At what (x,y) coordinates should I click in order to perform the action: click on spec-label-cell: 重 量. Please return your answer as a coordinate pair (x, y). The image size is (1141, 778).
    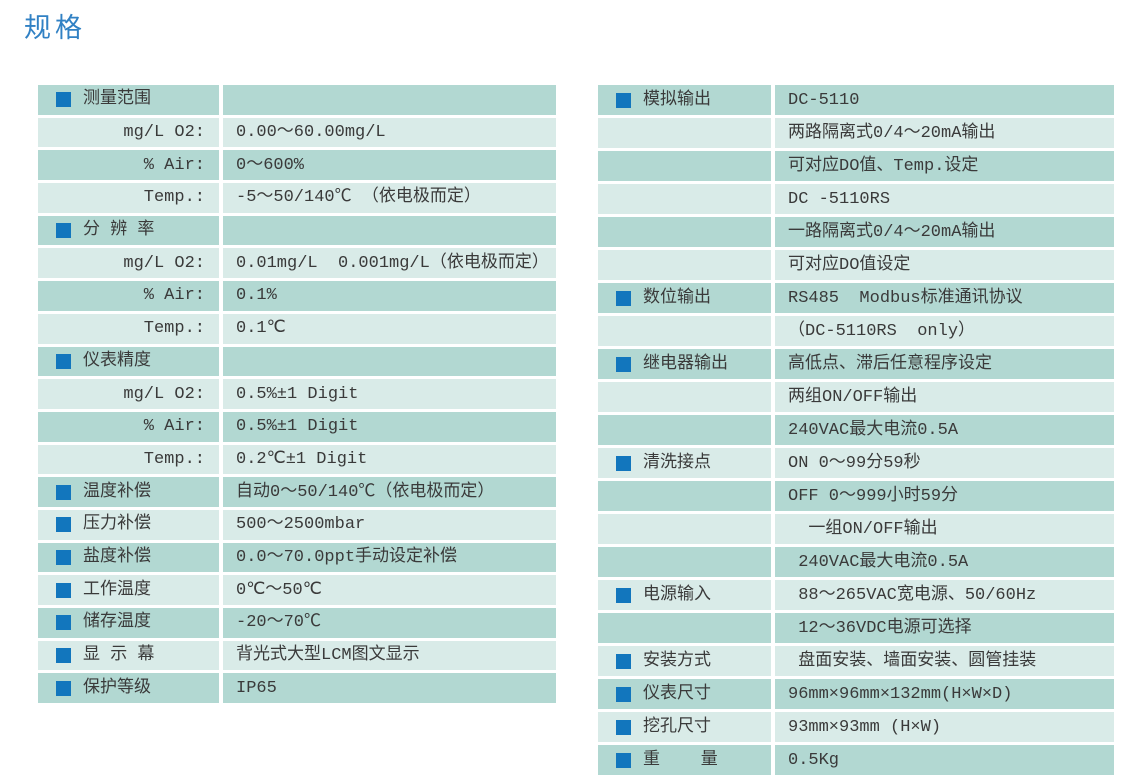
    Looking at the image, I should click on (684, 760).